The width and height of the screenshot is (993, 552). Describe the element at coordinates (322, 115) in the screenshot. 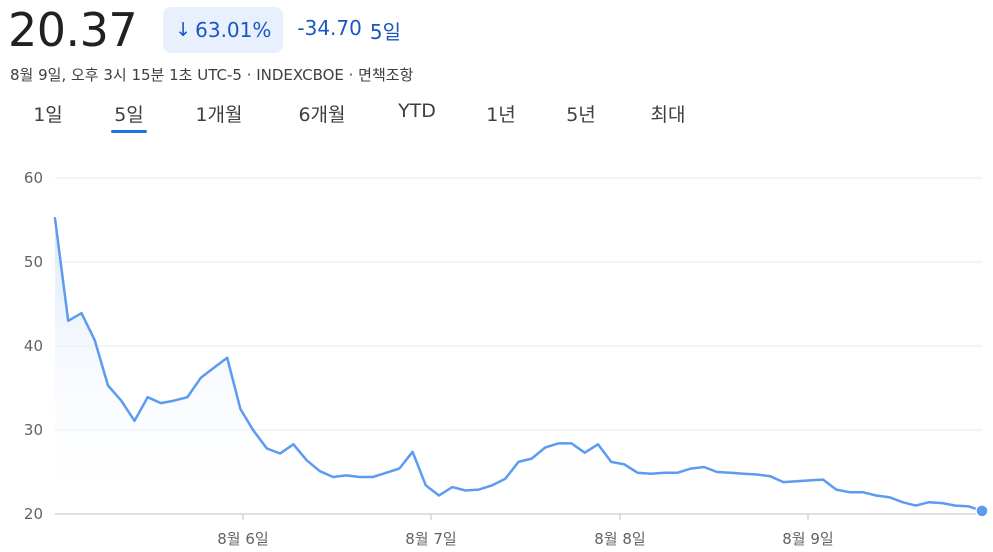

I see `tab-6m: 6개월` at that location.